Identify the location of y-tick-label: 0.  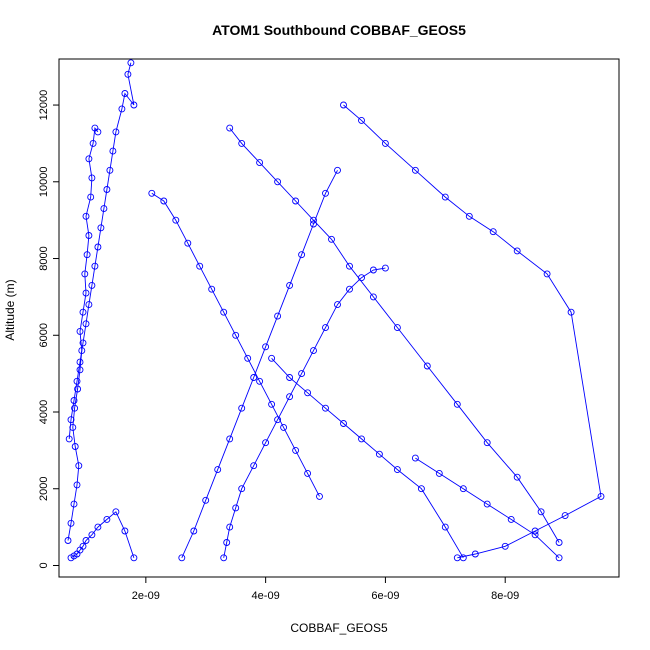
(44, 565).